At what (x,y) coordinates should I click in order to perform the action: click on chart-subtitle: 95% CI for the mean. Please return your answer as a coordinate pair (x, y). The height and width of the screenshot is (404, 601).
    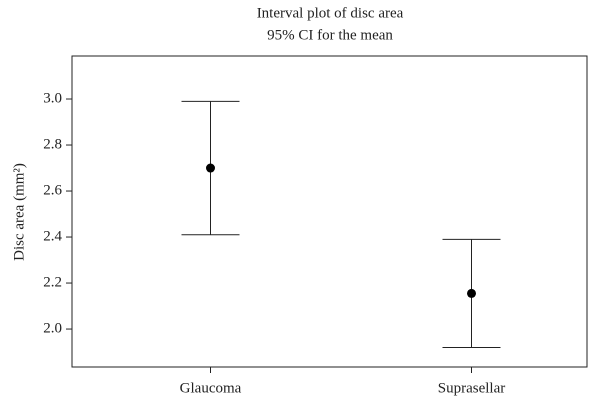
    Looking at the image, I should click on (330, 35).